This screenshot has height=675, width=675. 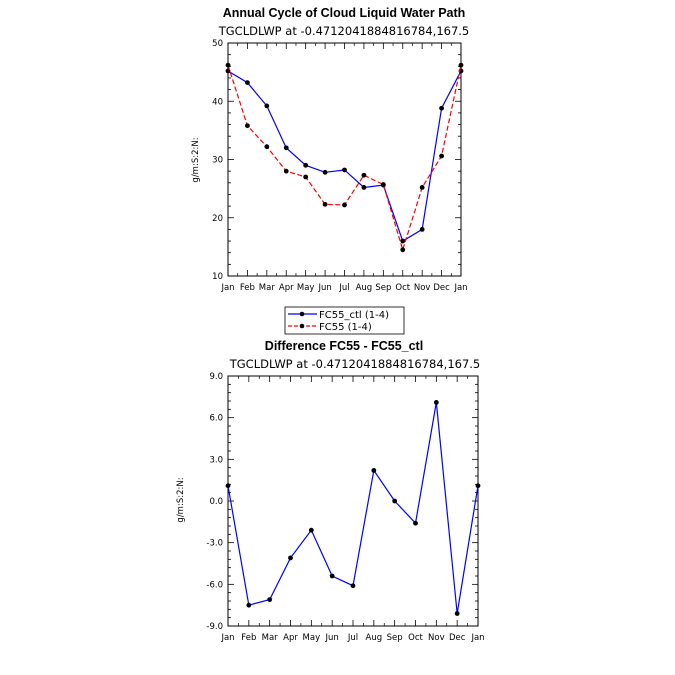 I want to click on chart2-xtick-label: Nov, so click(x=436, y=638).